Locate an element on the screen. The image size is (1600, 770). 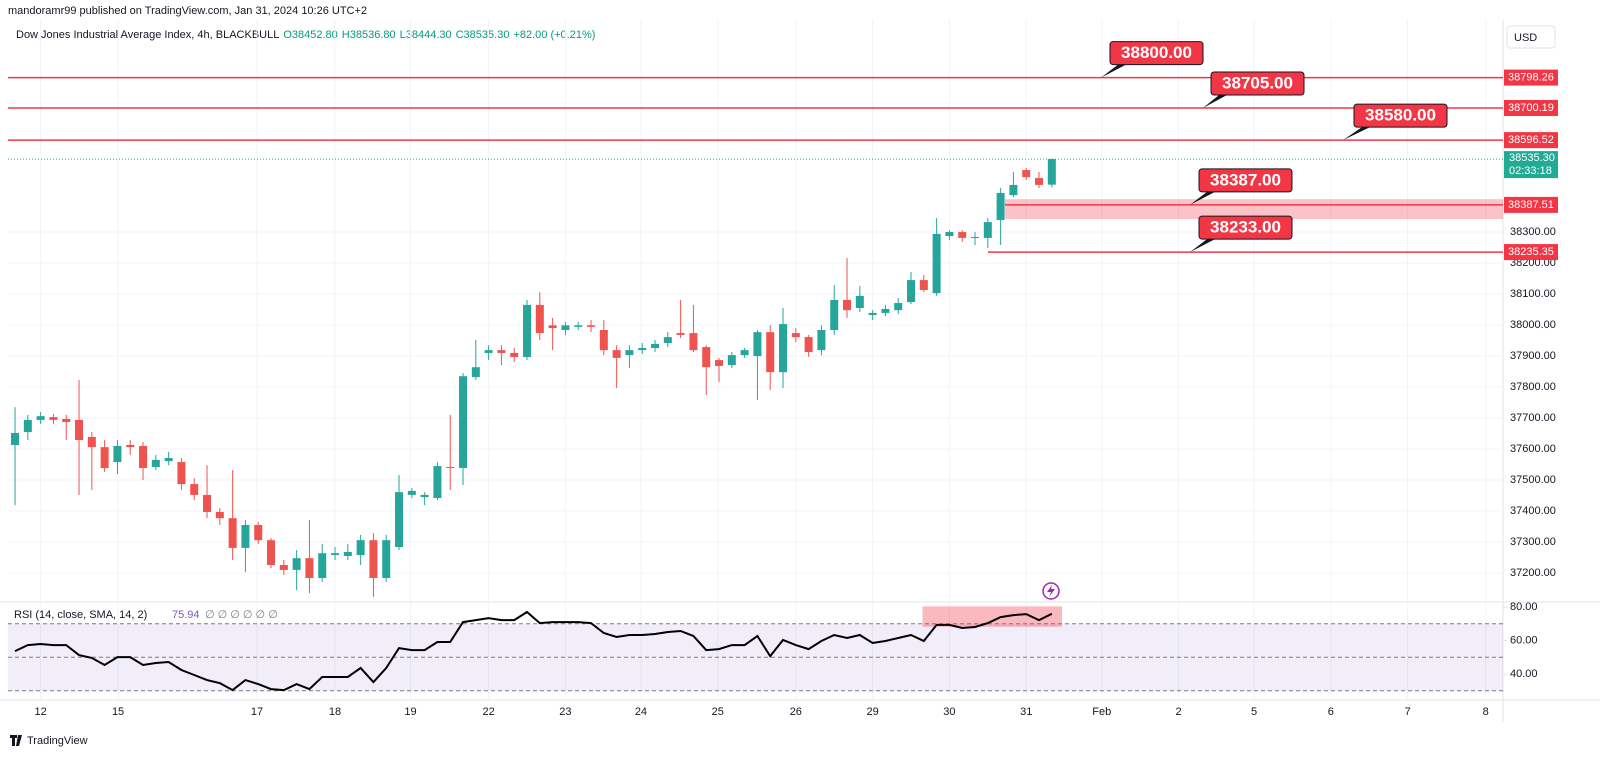
level-axis-label: 38387.51 is located at coordinates (1531, 205).